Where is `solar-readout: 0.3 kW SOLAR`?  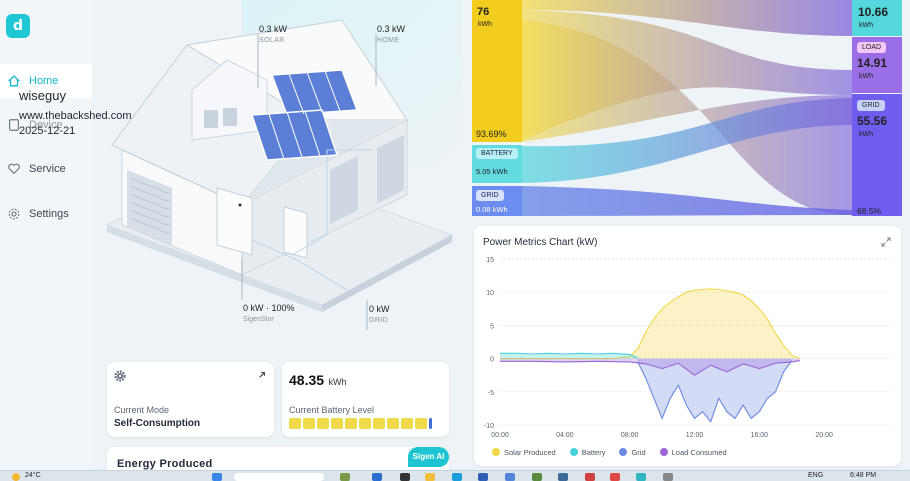 solar-readout: 0.3 kW SOLAR is located at coordinates (273, 34).